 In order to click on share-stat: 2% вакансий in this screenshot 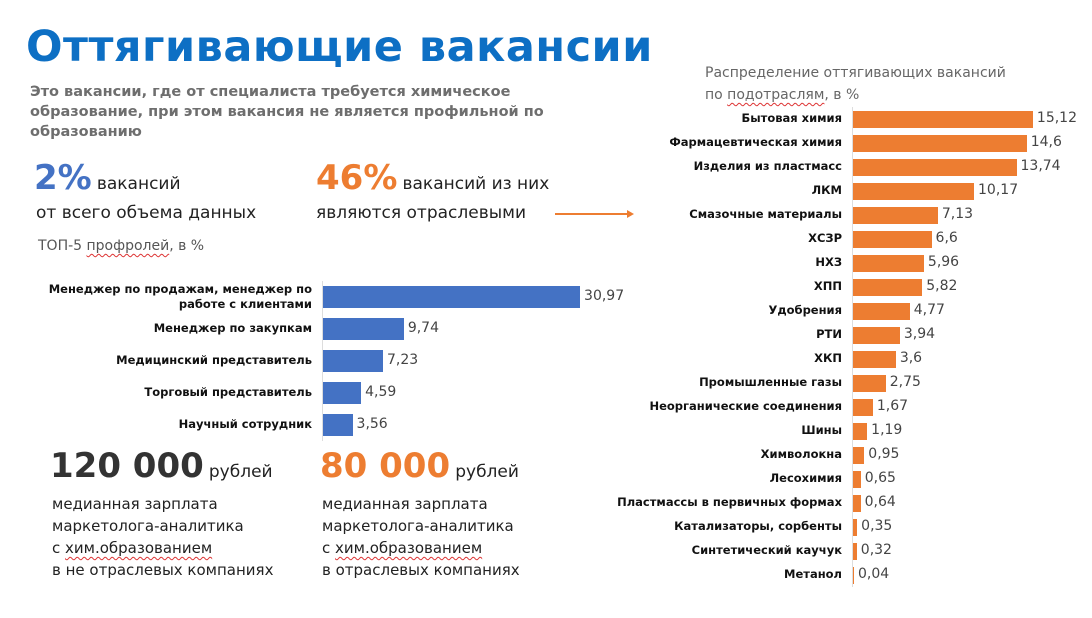, I will do `click(107, 178)`.